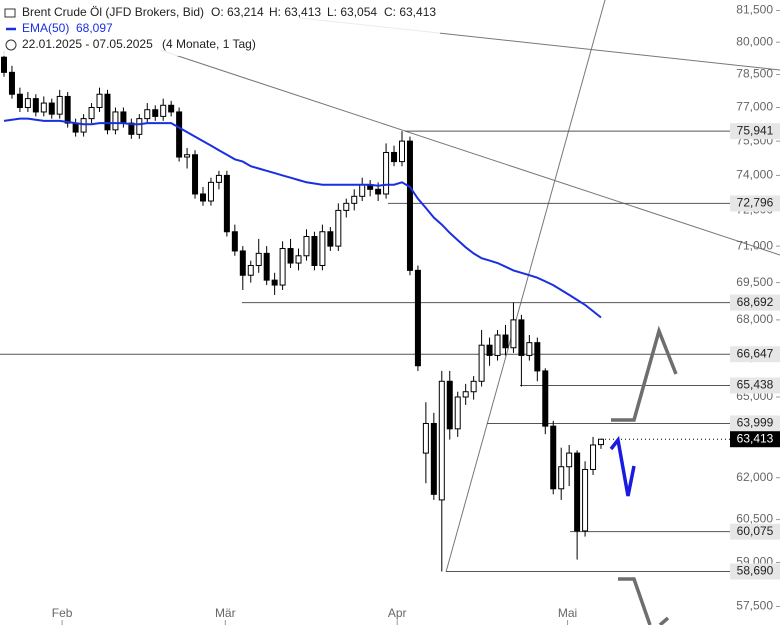 The height and width of the screenshot is (625, 780). I want to click on stat: H: 63,413, so click(295, 12).